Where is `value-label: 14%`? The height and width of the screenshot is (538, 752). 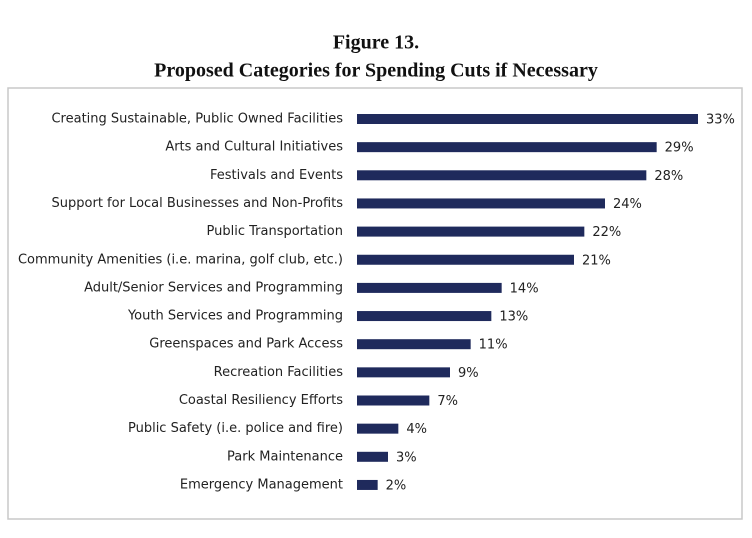
value-label: 14% is located at coordinates (524, 288).